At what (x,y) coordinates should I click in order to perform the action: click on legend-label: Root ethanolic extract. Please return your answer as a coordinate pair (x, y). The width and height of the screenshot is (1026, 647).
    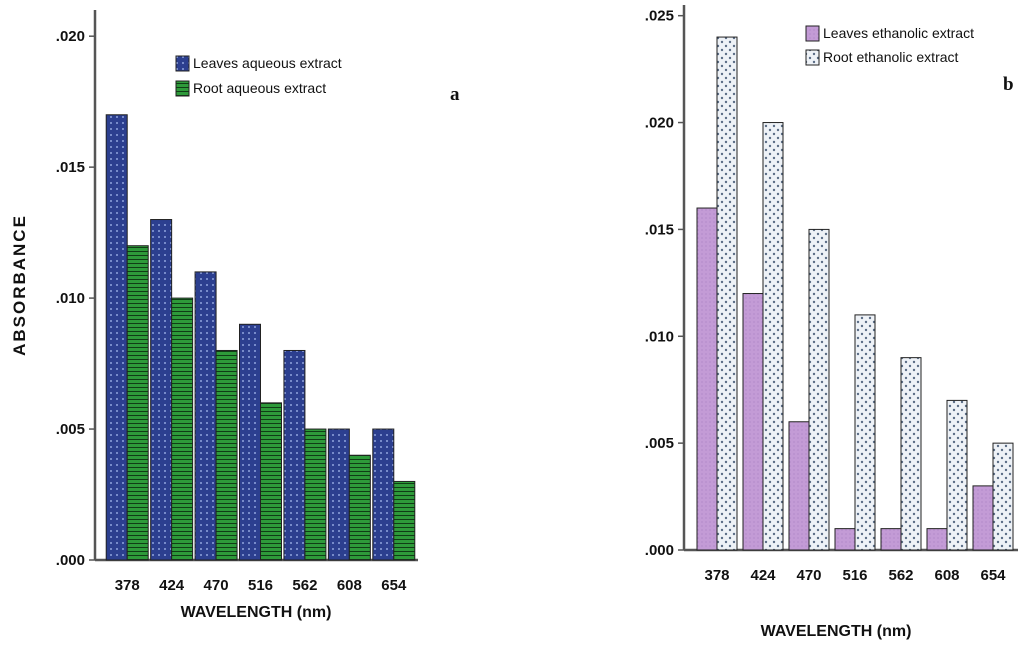
    Looking at the image, I should click on (891, 57).